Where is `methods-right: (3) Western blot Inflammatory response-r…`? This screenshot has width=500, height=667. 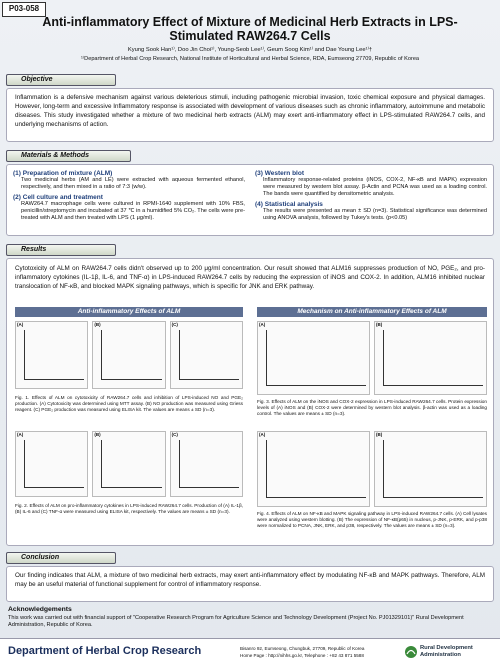
methods-right: (3) Western blot Inflammatory response-r… is located at coordinates (371, 194).